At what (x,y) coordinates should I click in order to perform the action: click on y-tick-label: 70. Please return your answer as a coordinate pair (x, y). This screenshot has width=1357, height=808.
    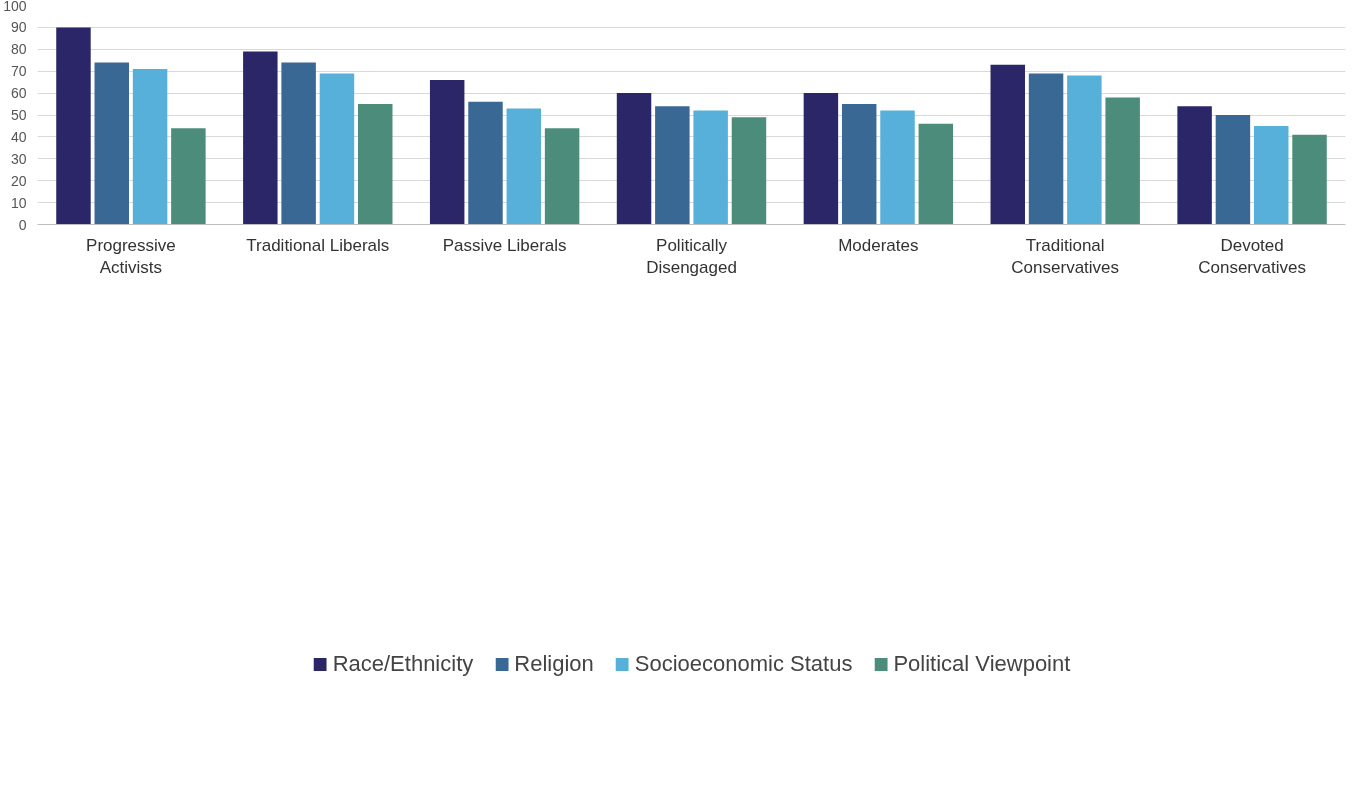
    Looking at the image, I should click on (18, 71).